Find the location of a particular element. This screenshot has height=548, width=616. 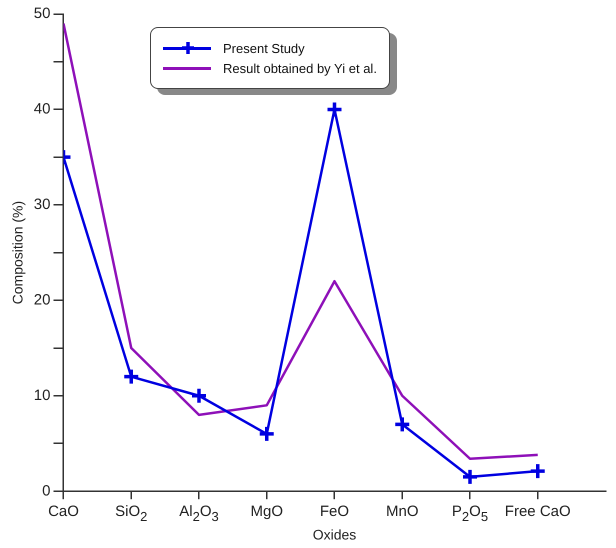

legend-label: Present Study is located at coordinates (264, 48).